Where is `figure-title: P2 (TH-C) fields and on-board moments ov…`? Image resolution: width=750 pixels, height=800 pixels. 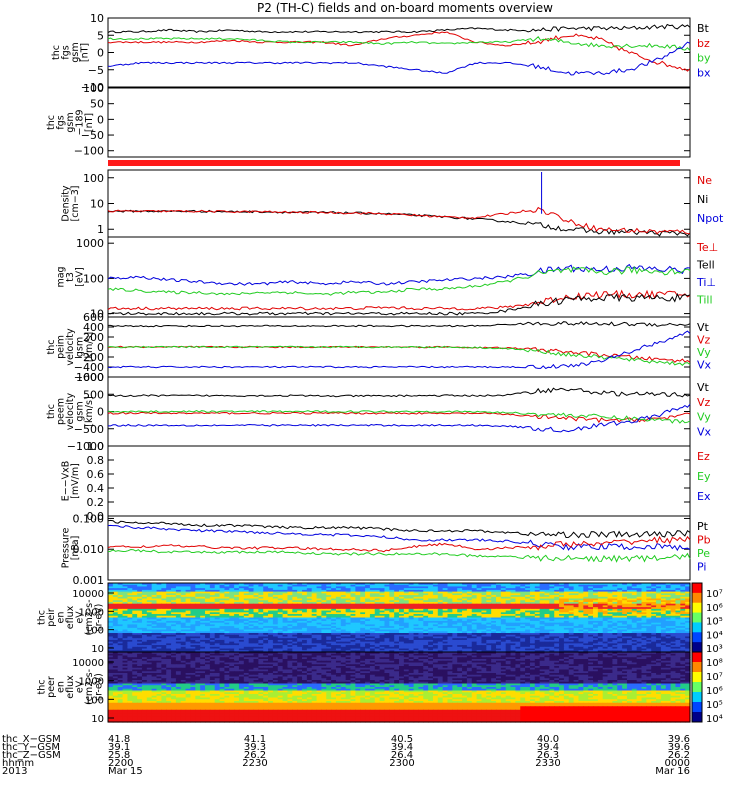 figure-title: P2 (TH-C) fields and on-board moments ov… is located at coordinates (405, 8).